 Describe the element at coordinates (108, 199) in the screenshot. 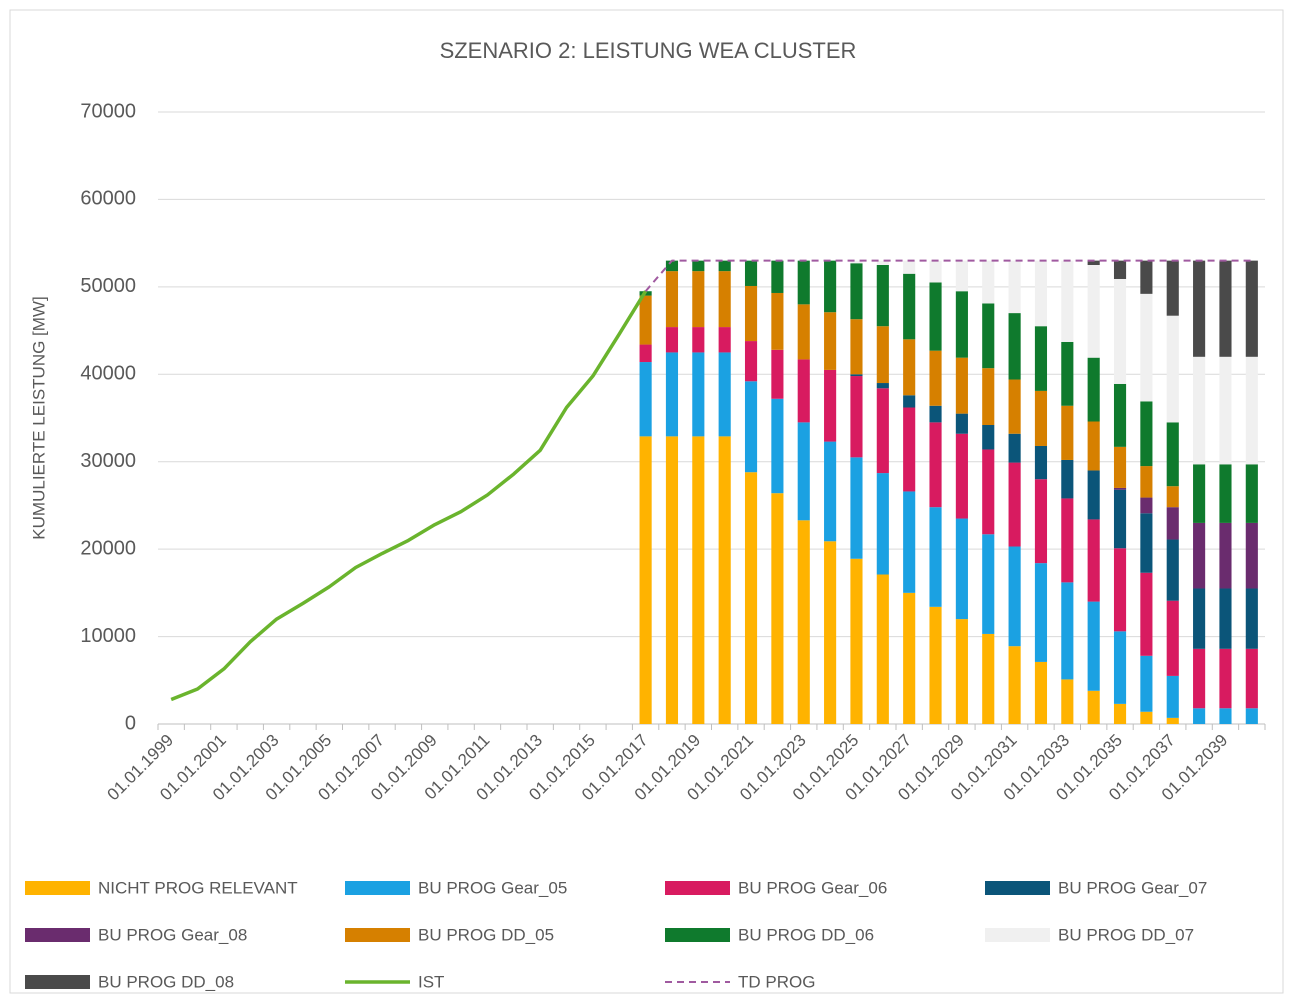

I see `y-tick-label: 60000` at that location.